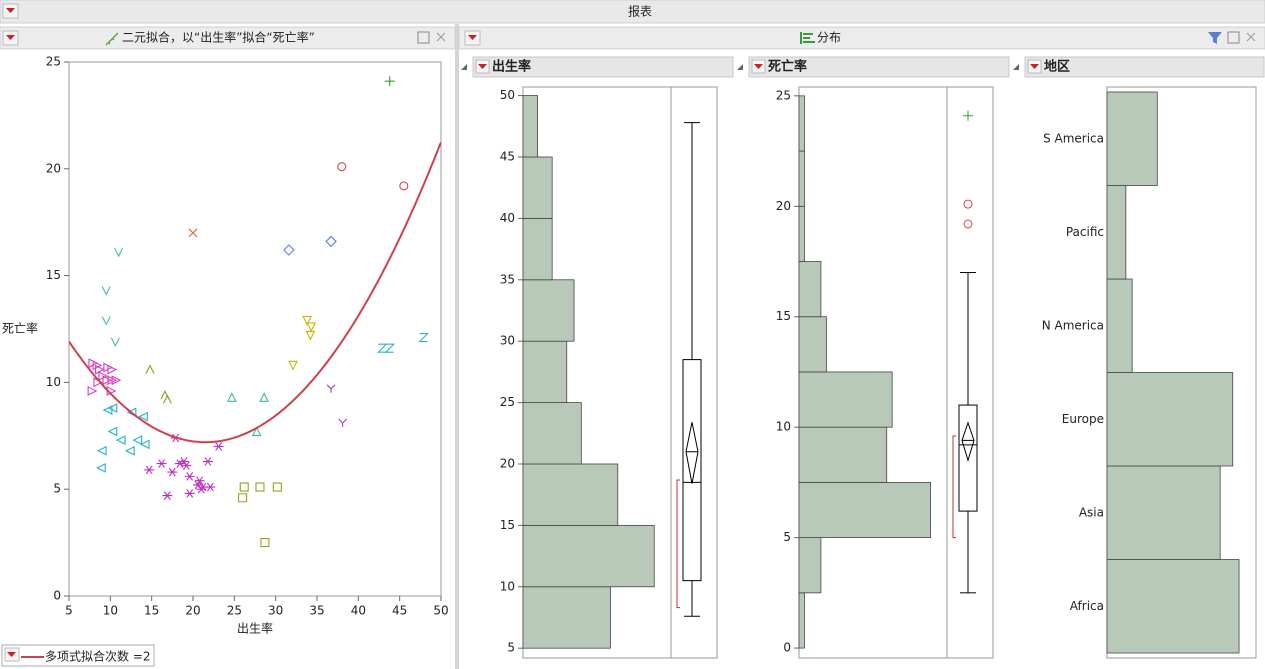 The width and height of the screenshot is (1265, 669). I want to click on x-tick-label: 5, so click(69, 611).